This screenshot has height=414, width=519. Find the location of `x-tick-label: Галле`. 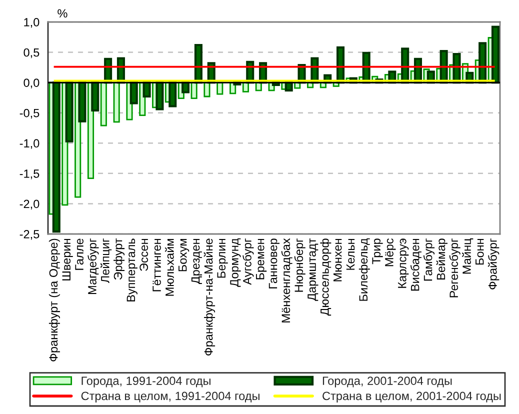

x-tick-label: Галле is located at coordinates (79, 254).